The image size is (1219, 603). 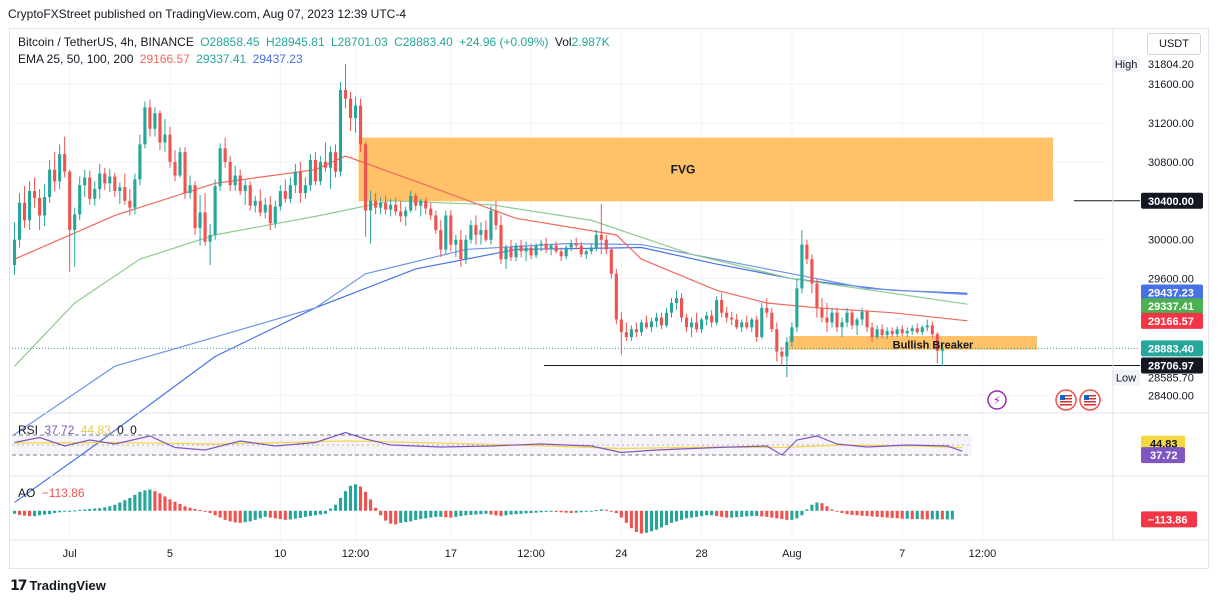 What do you see at coordinates (609, 549) in the screenshot?
I see `time-axis: Jul 5 10 12:00 17 12:00 24 28 Aug 7 12:00` at bounding box center [609, 549].